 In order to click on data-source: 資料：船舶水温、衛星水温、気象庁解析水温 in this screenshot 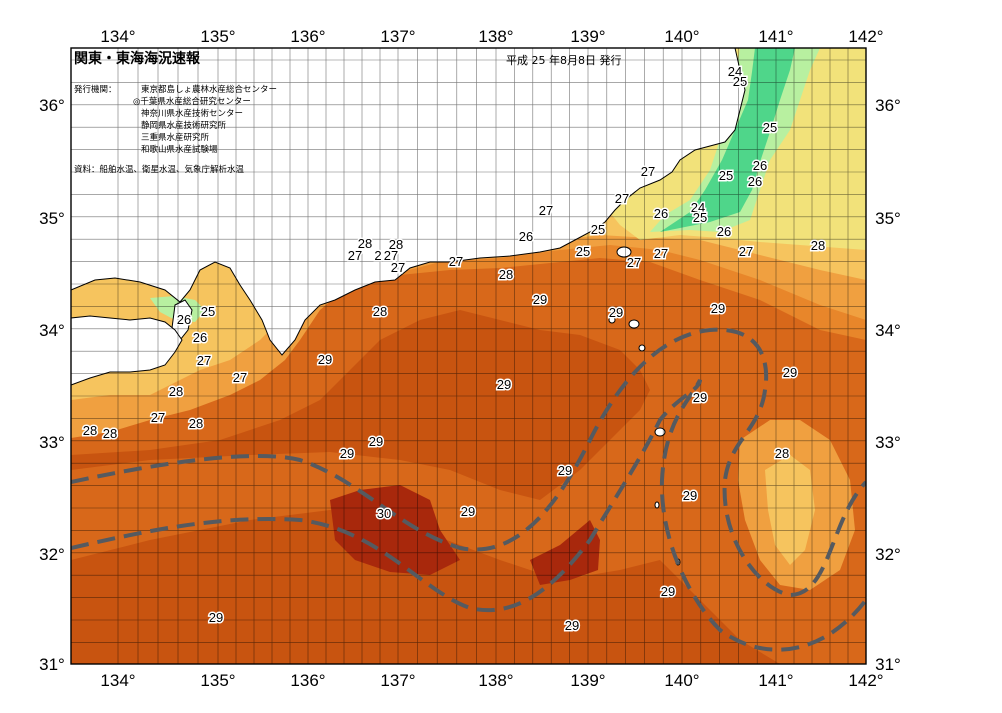, I will do `click(159, 169)`.